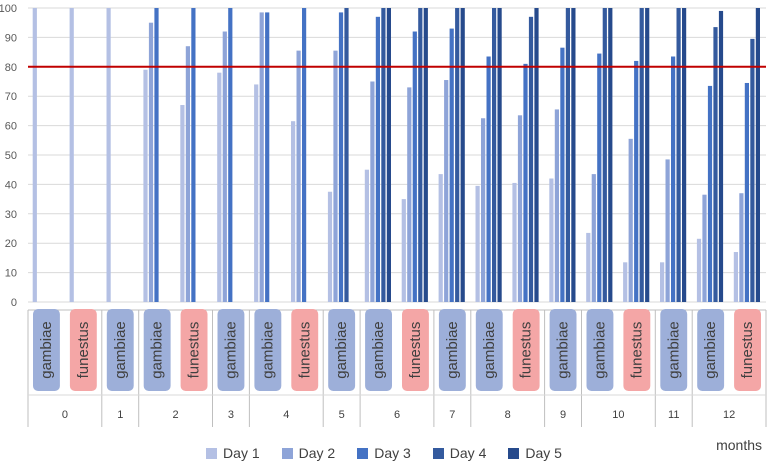 The width and height of the screenshot is (768, 467). What do you see at coordinates (11, 97) in the screenshot?
I see `y-tick-label: 70` at bounding box center [11, 97].